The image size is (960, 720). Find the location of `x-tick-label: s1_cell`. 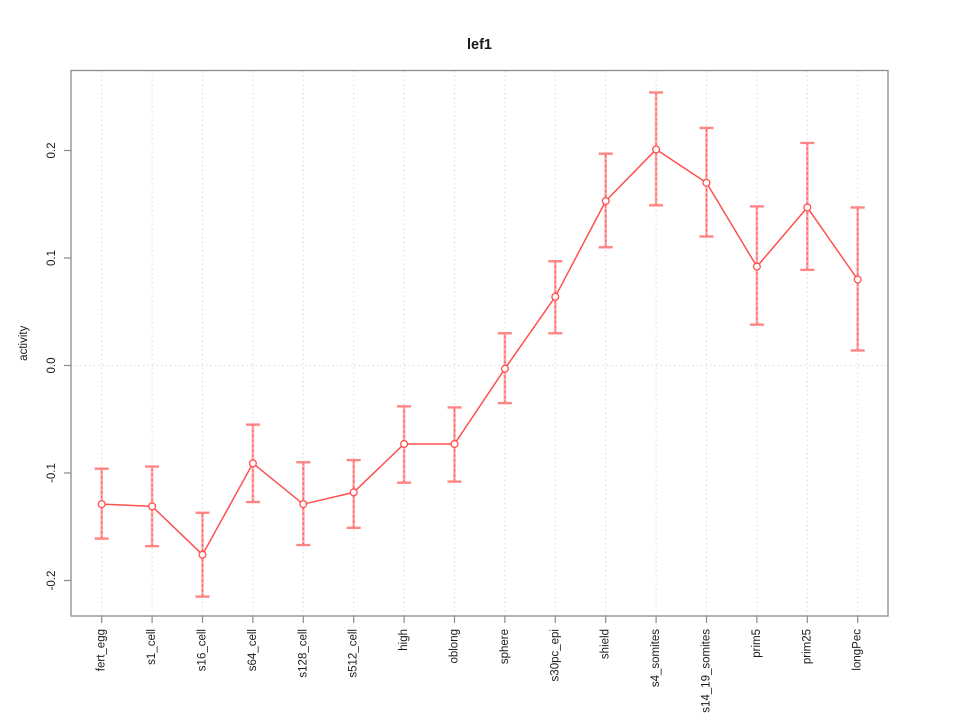

x-tick-label: s1_cell is located at coordinates (152, 647).